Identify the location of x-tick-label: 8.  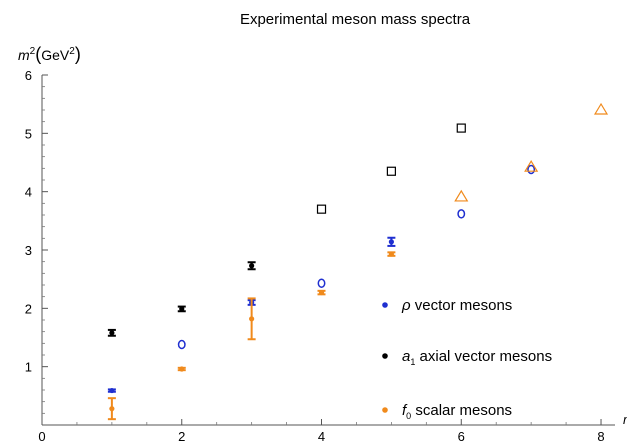
(600, 436).